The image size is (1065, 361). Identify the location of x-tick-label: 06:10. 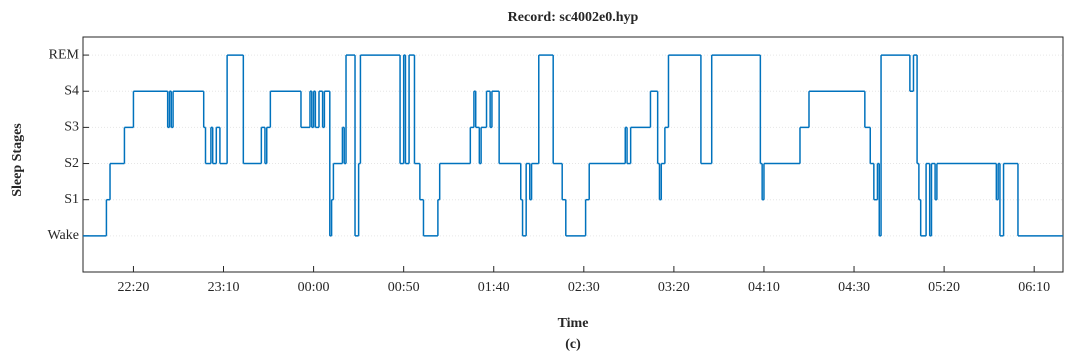
(1034, 287).